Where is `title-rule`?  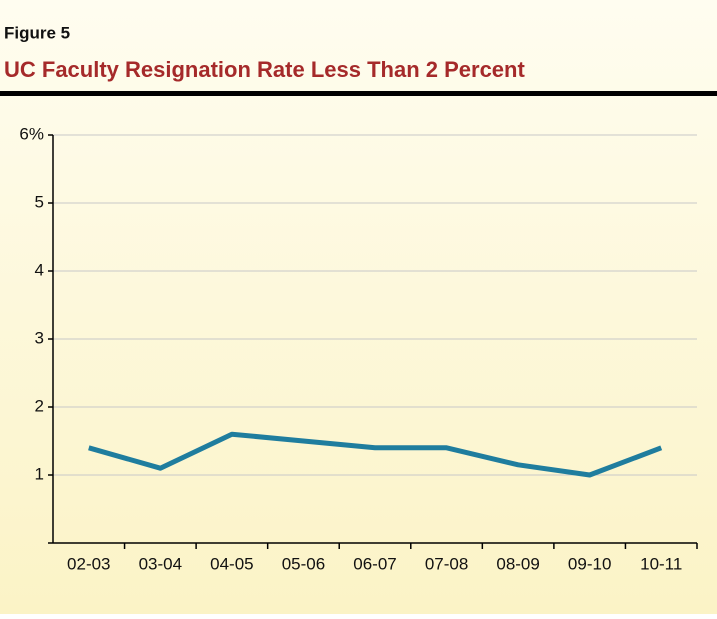
title-rule is located at coordinates (358, 93).